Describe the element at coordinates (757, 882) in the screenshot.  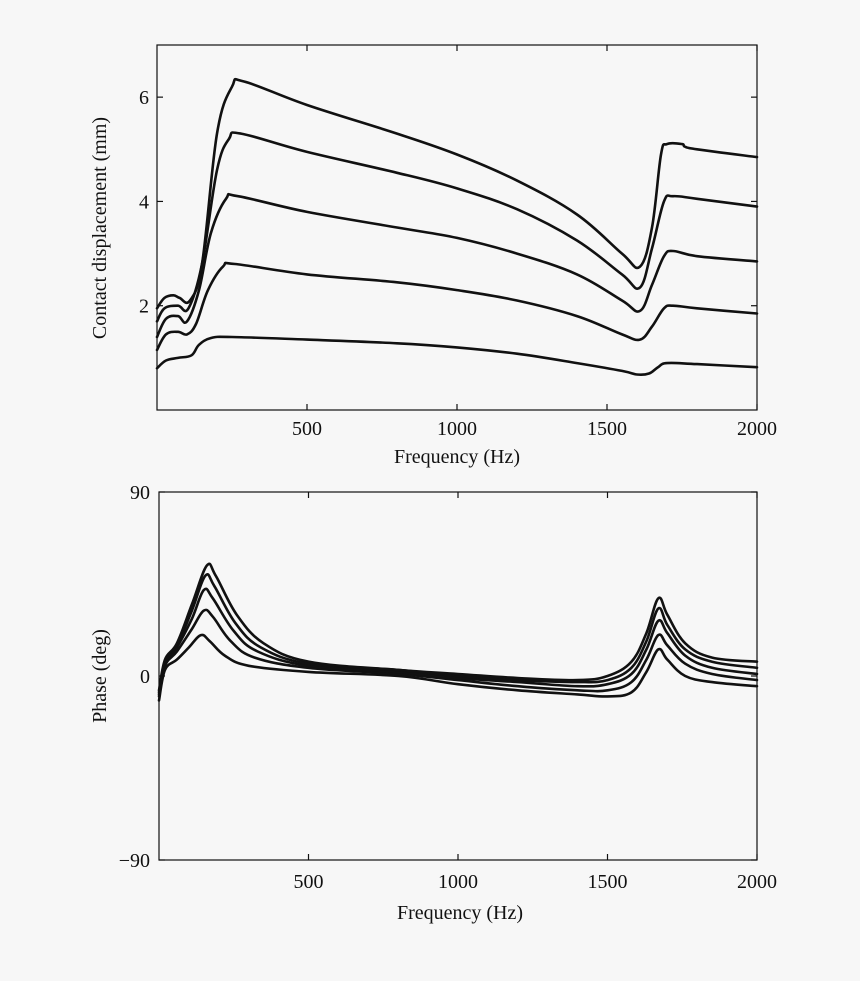
I see `phase-x-tick-label: 2000` at that location.